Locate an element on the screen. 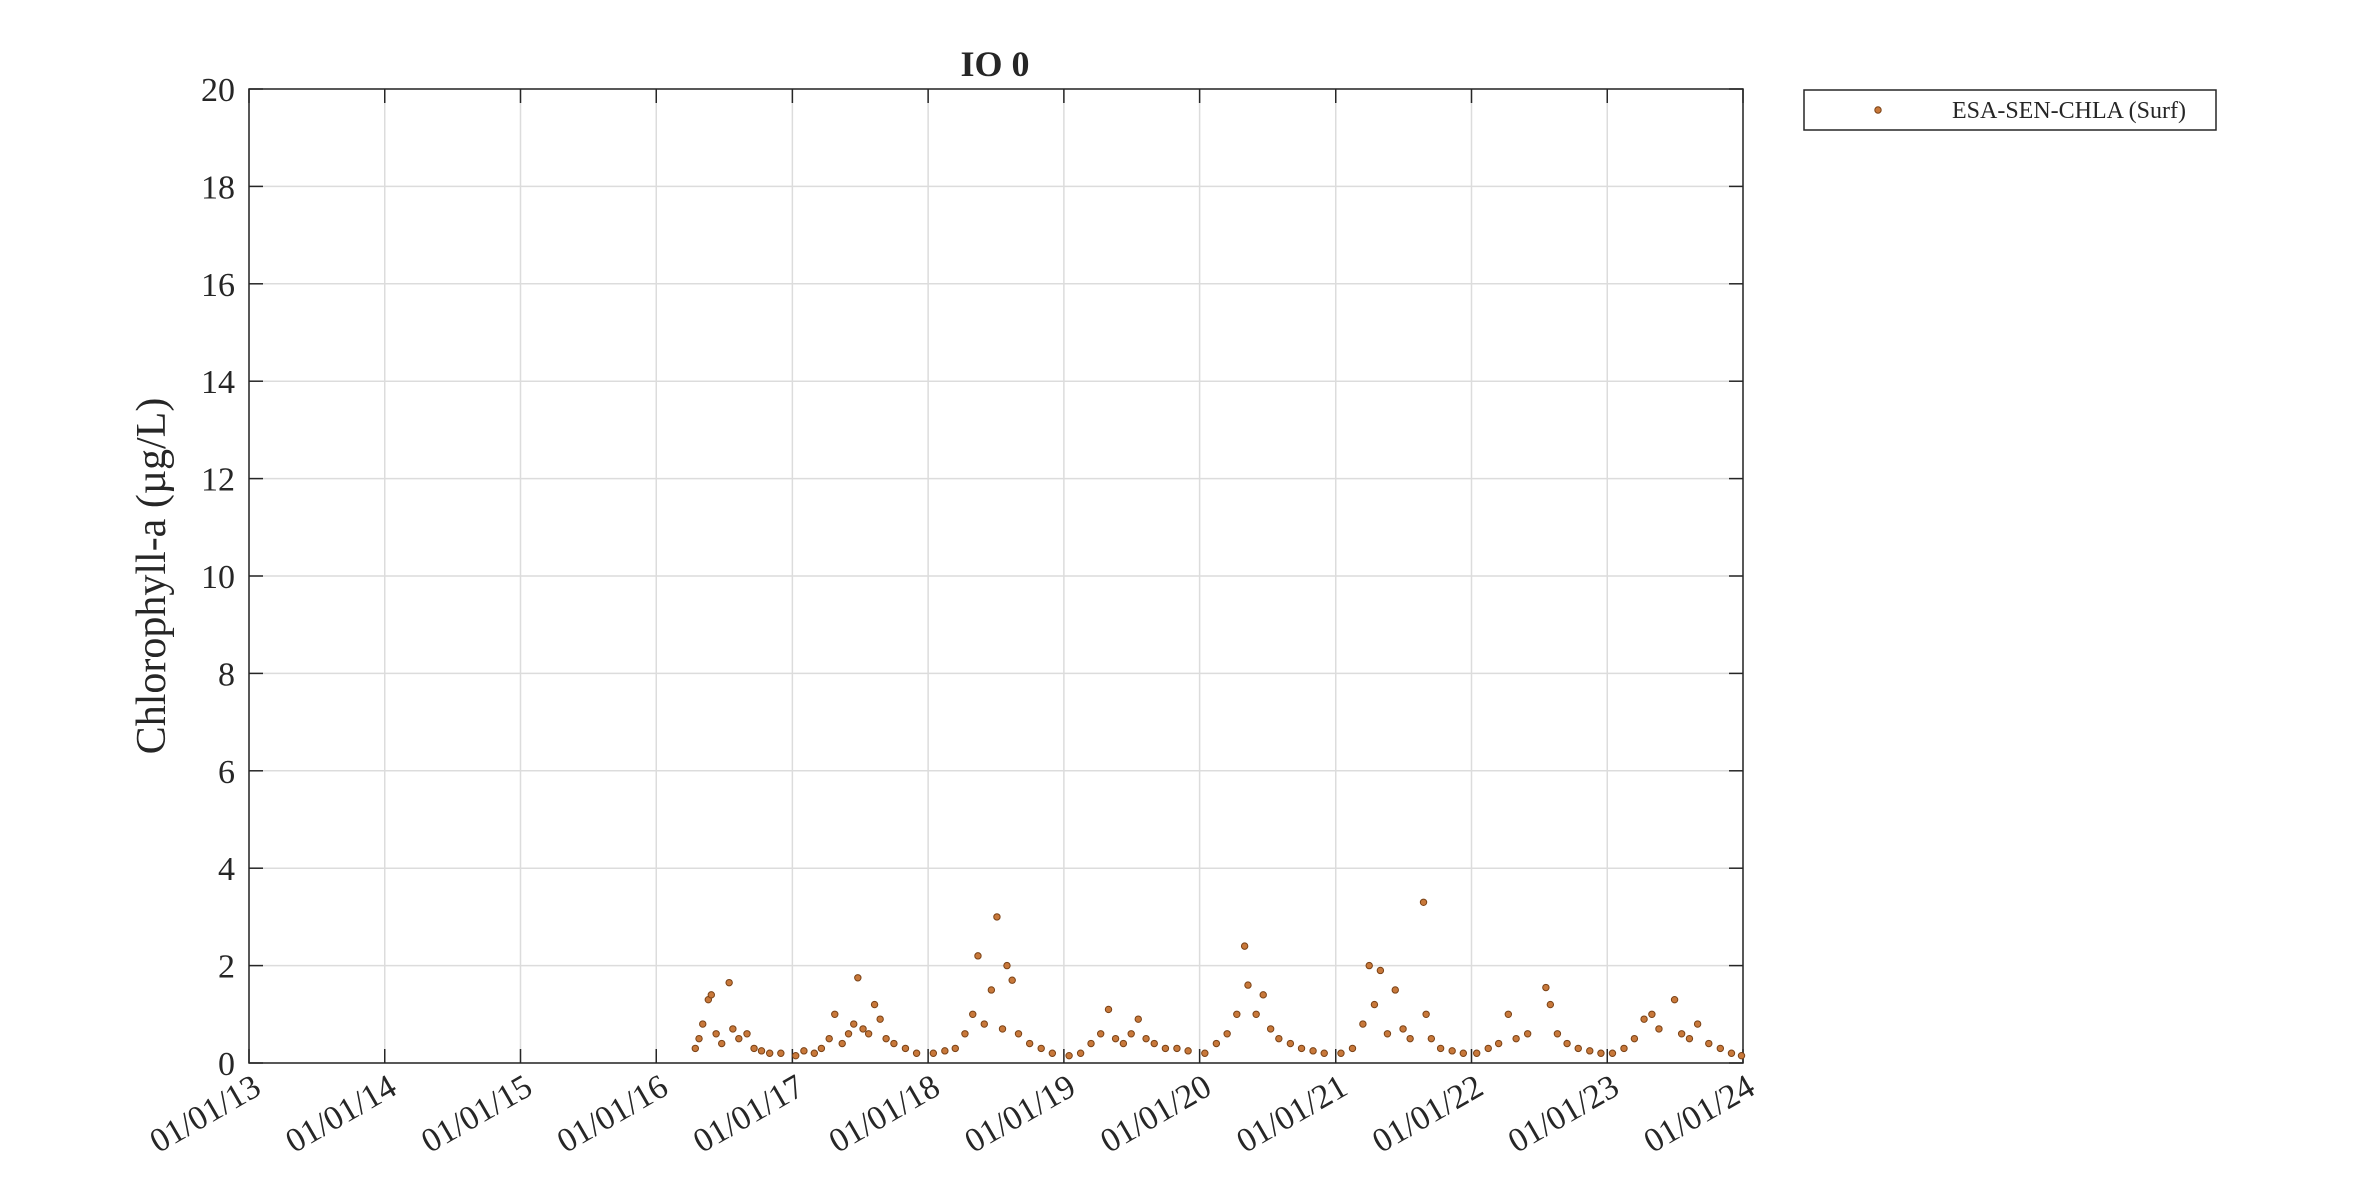 The height and width of the screenshot is (1186, 2362). x-tick-label: 01/01/23 is located at coordinates (1563, 1114).